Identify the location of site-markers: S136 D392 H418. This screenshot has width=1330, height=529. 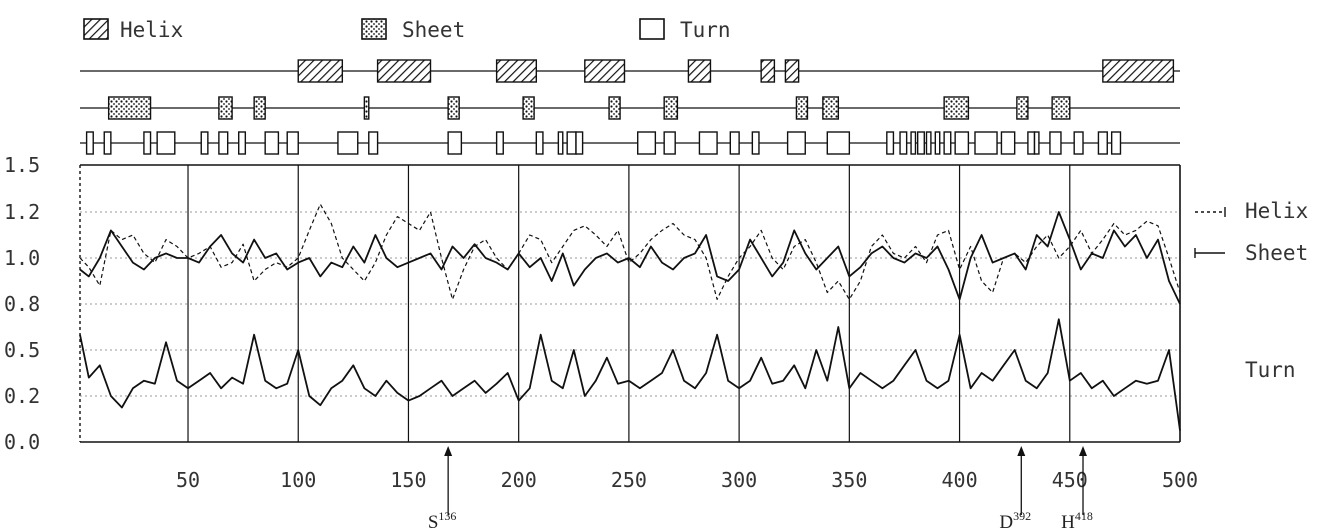
(760, 487).